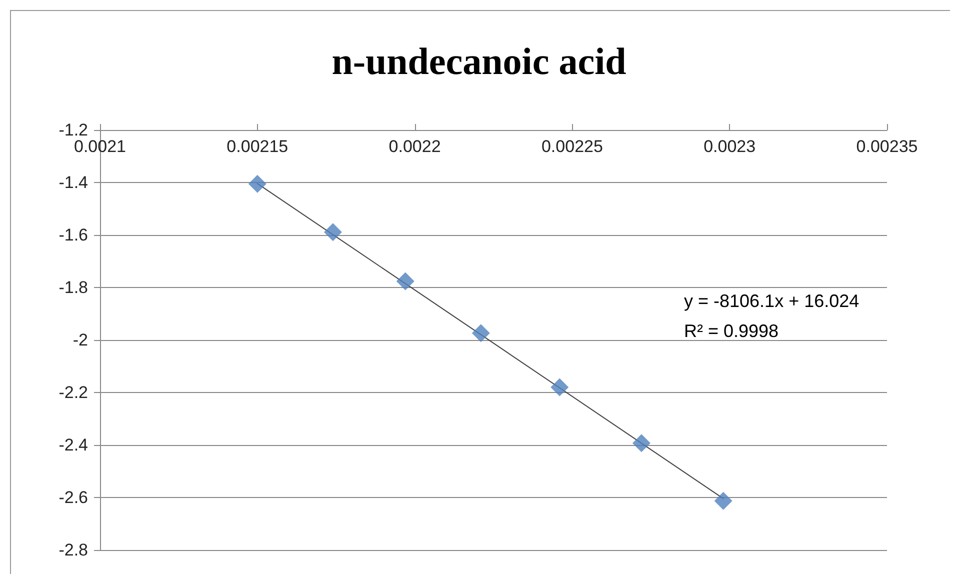  What do you see at coordinates (73, 287) in the screenshot?
I see `y-tick-label: -1.8` at bounding box center [73, 287].